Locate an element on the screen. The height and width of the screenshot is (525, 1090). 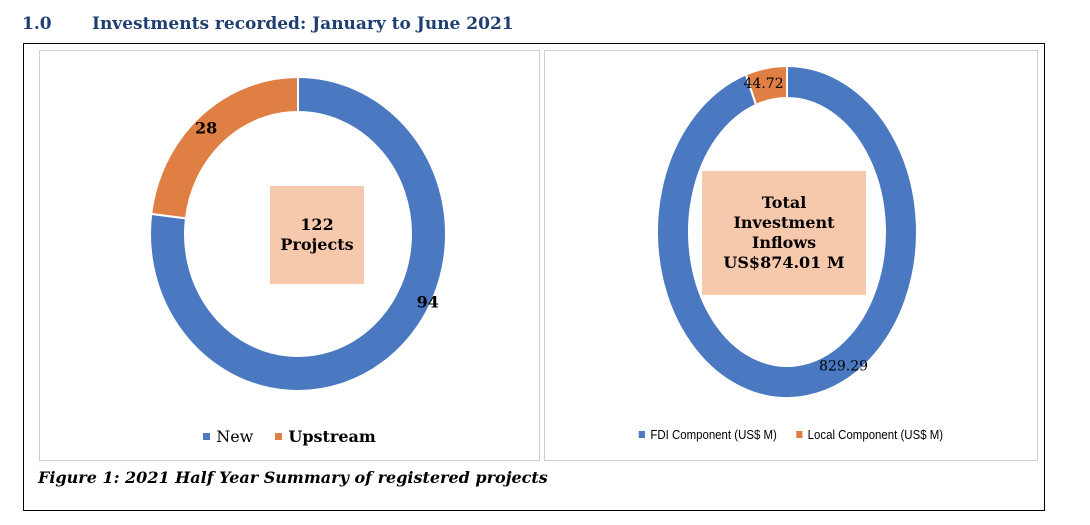
investment-center-box: Total Investment Inflows US$874.01 M is located at coordinates (784, 233).